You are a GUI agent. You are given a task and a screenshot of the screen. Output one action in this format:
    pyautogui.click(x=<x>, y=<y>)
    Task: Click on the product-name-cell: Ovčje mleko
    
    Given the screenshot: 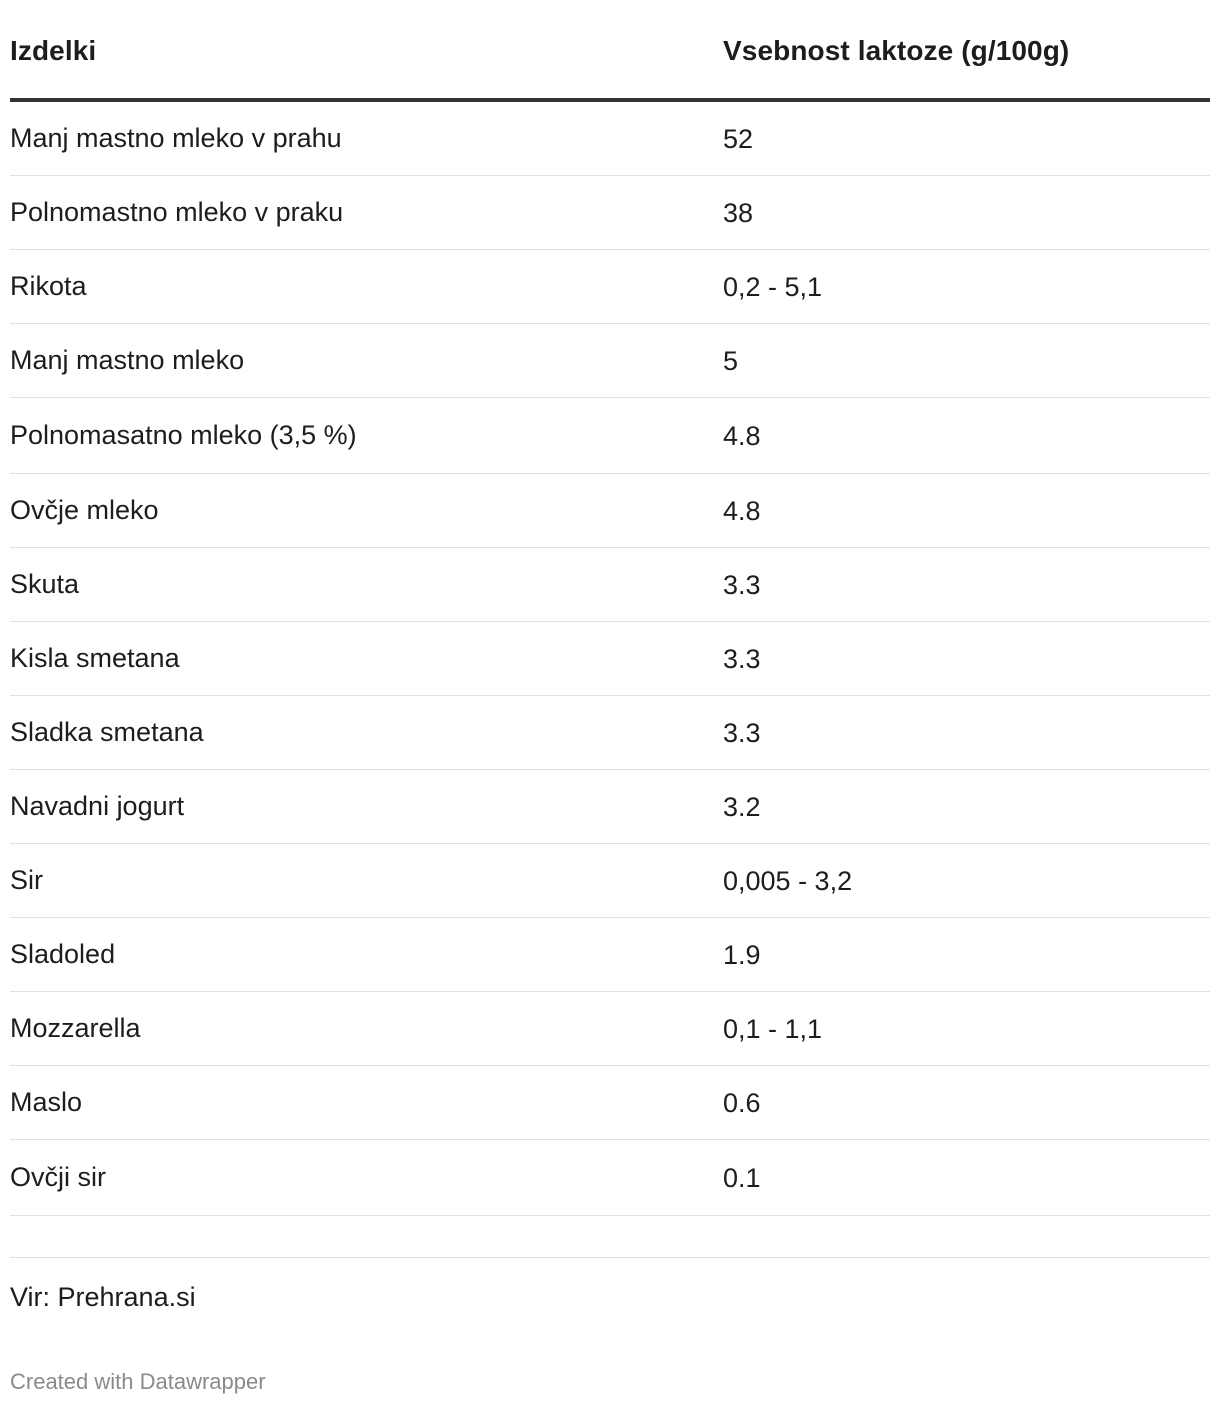 What is the action you would take?
    pyautogui.click(x=366, y=510)
    